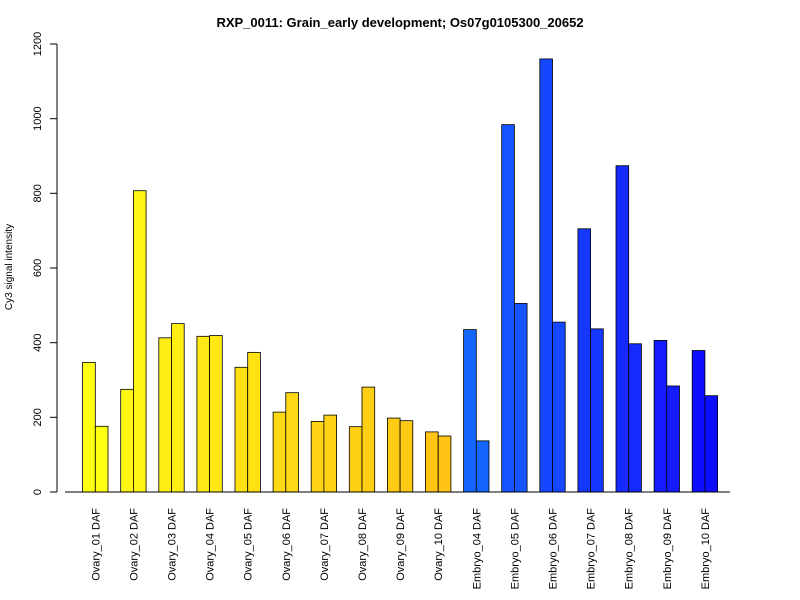 Image resolution: width=800 pixels, height=600 pixels. Describe the element at coordinates (706, 549) in the screenshot. I see `x-tick-label: Embryo_10 DAF` at that location.